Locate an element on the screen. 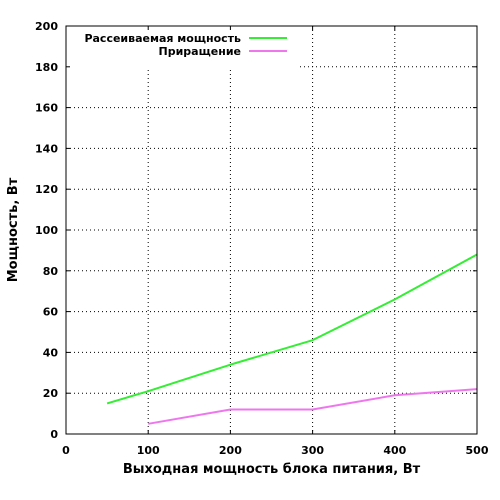 This screenshot has width=500, height=500. y-tick-label: 140 is located at coordinates (46, 148).